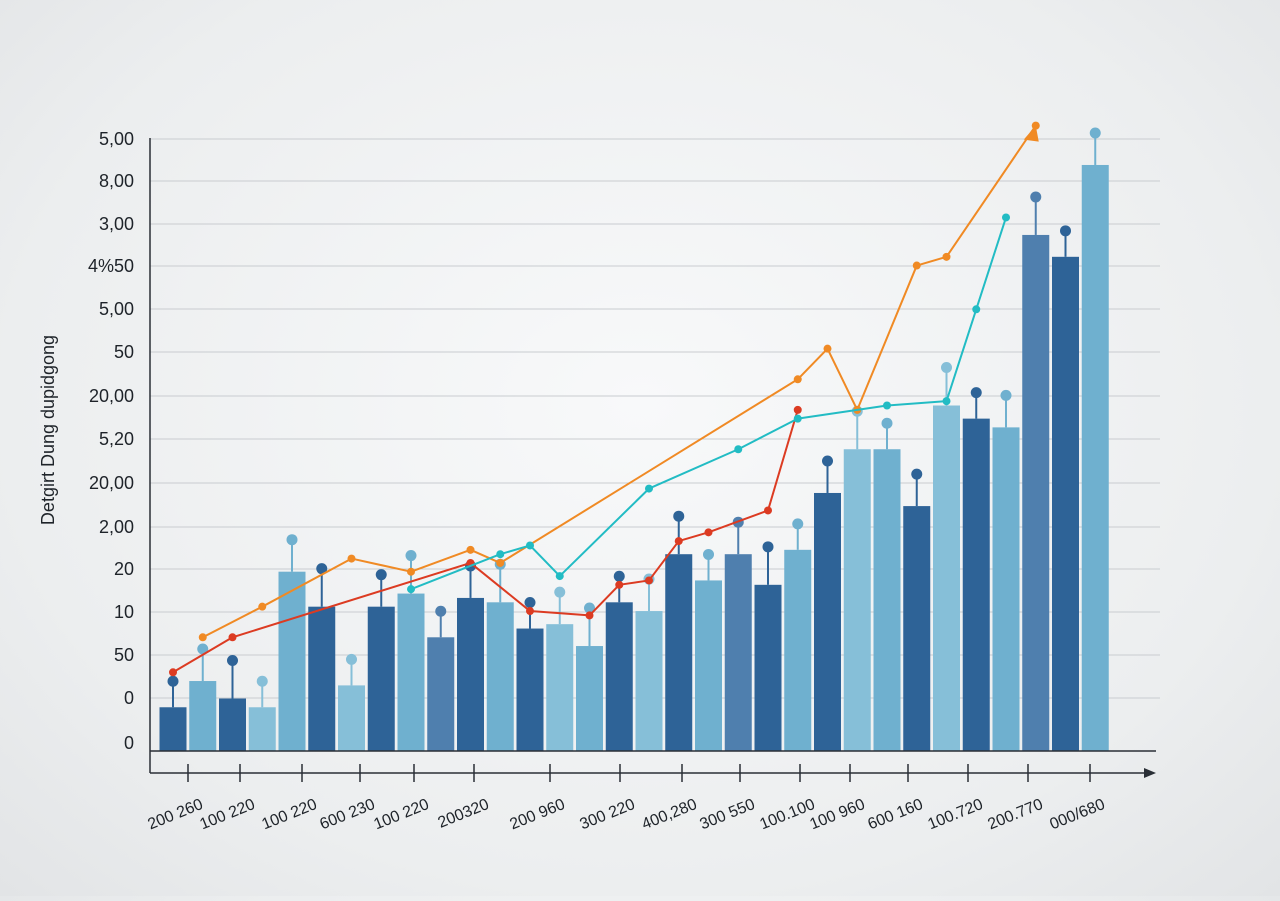 The height and width of the screenshot is (901, 1280). I want to click on x-tick-label: 100 220, so click(289, 814).